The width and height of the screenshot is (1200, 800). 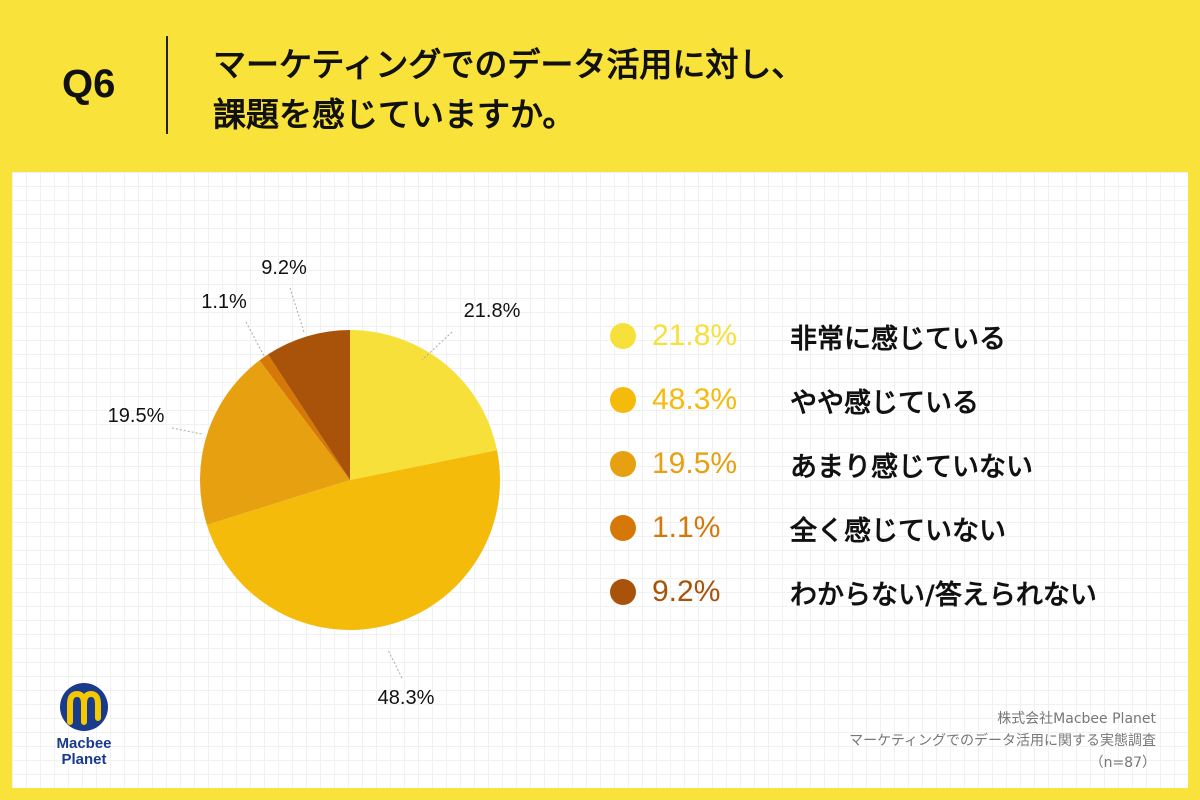 I want to click on legend-item-very: 21.8% 非常に感じている, so click(x=890, y=336).